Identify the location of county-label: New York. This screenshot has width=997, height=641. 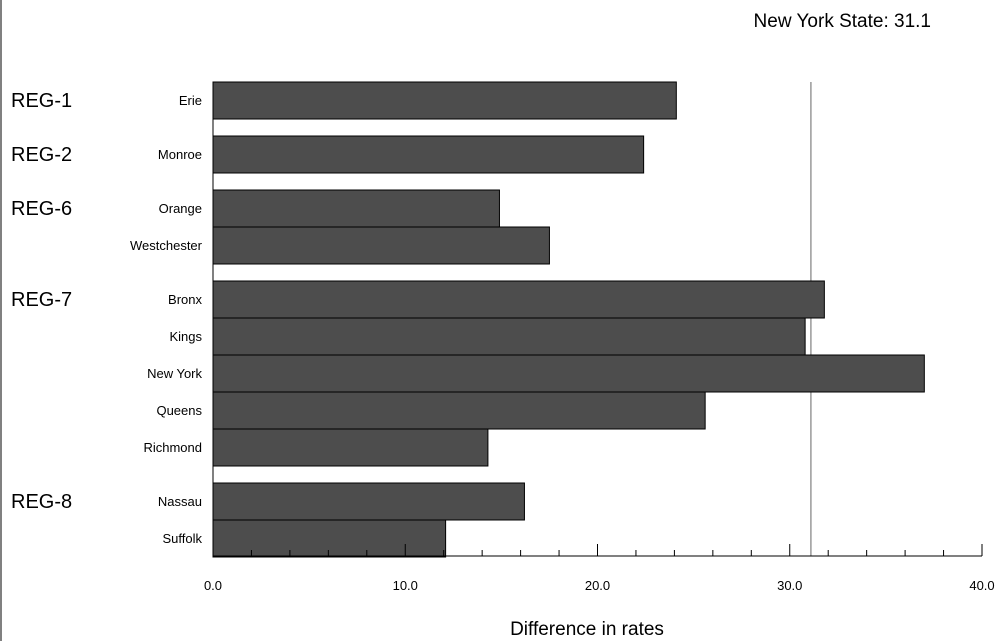
(174, 373).